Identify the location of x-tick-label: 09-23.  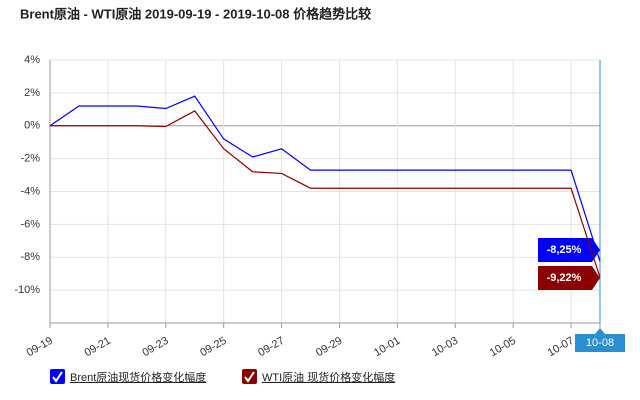
(155, 347).